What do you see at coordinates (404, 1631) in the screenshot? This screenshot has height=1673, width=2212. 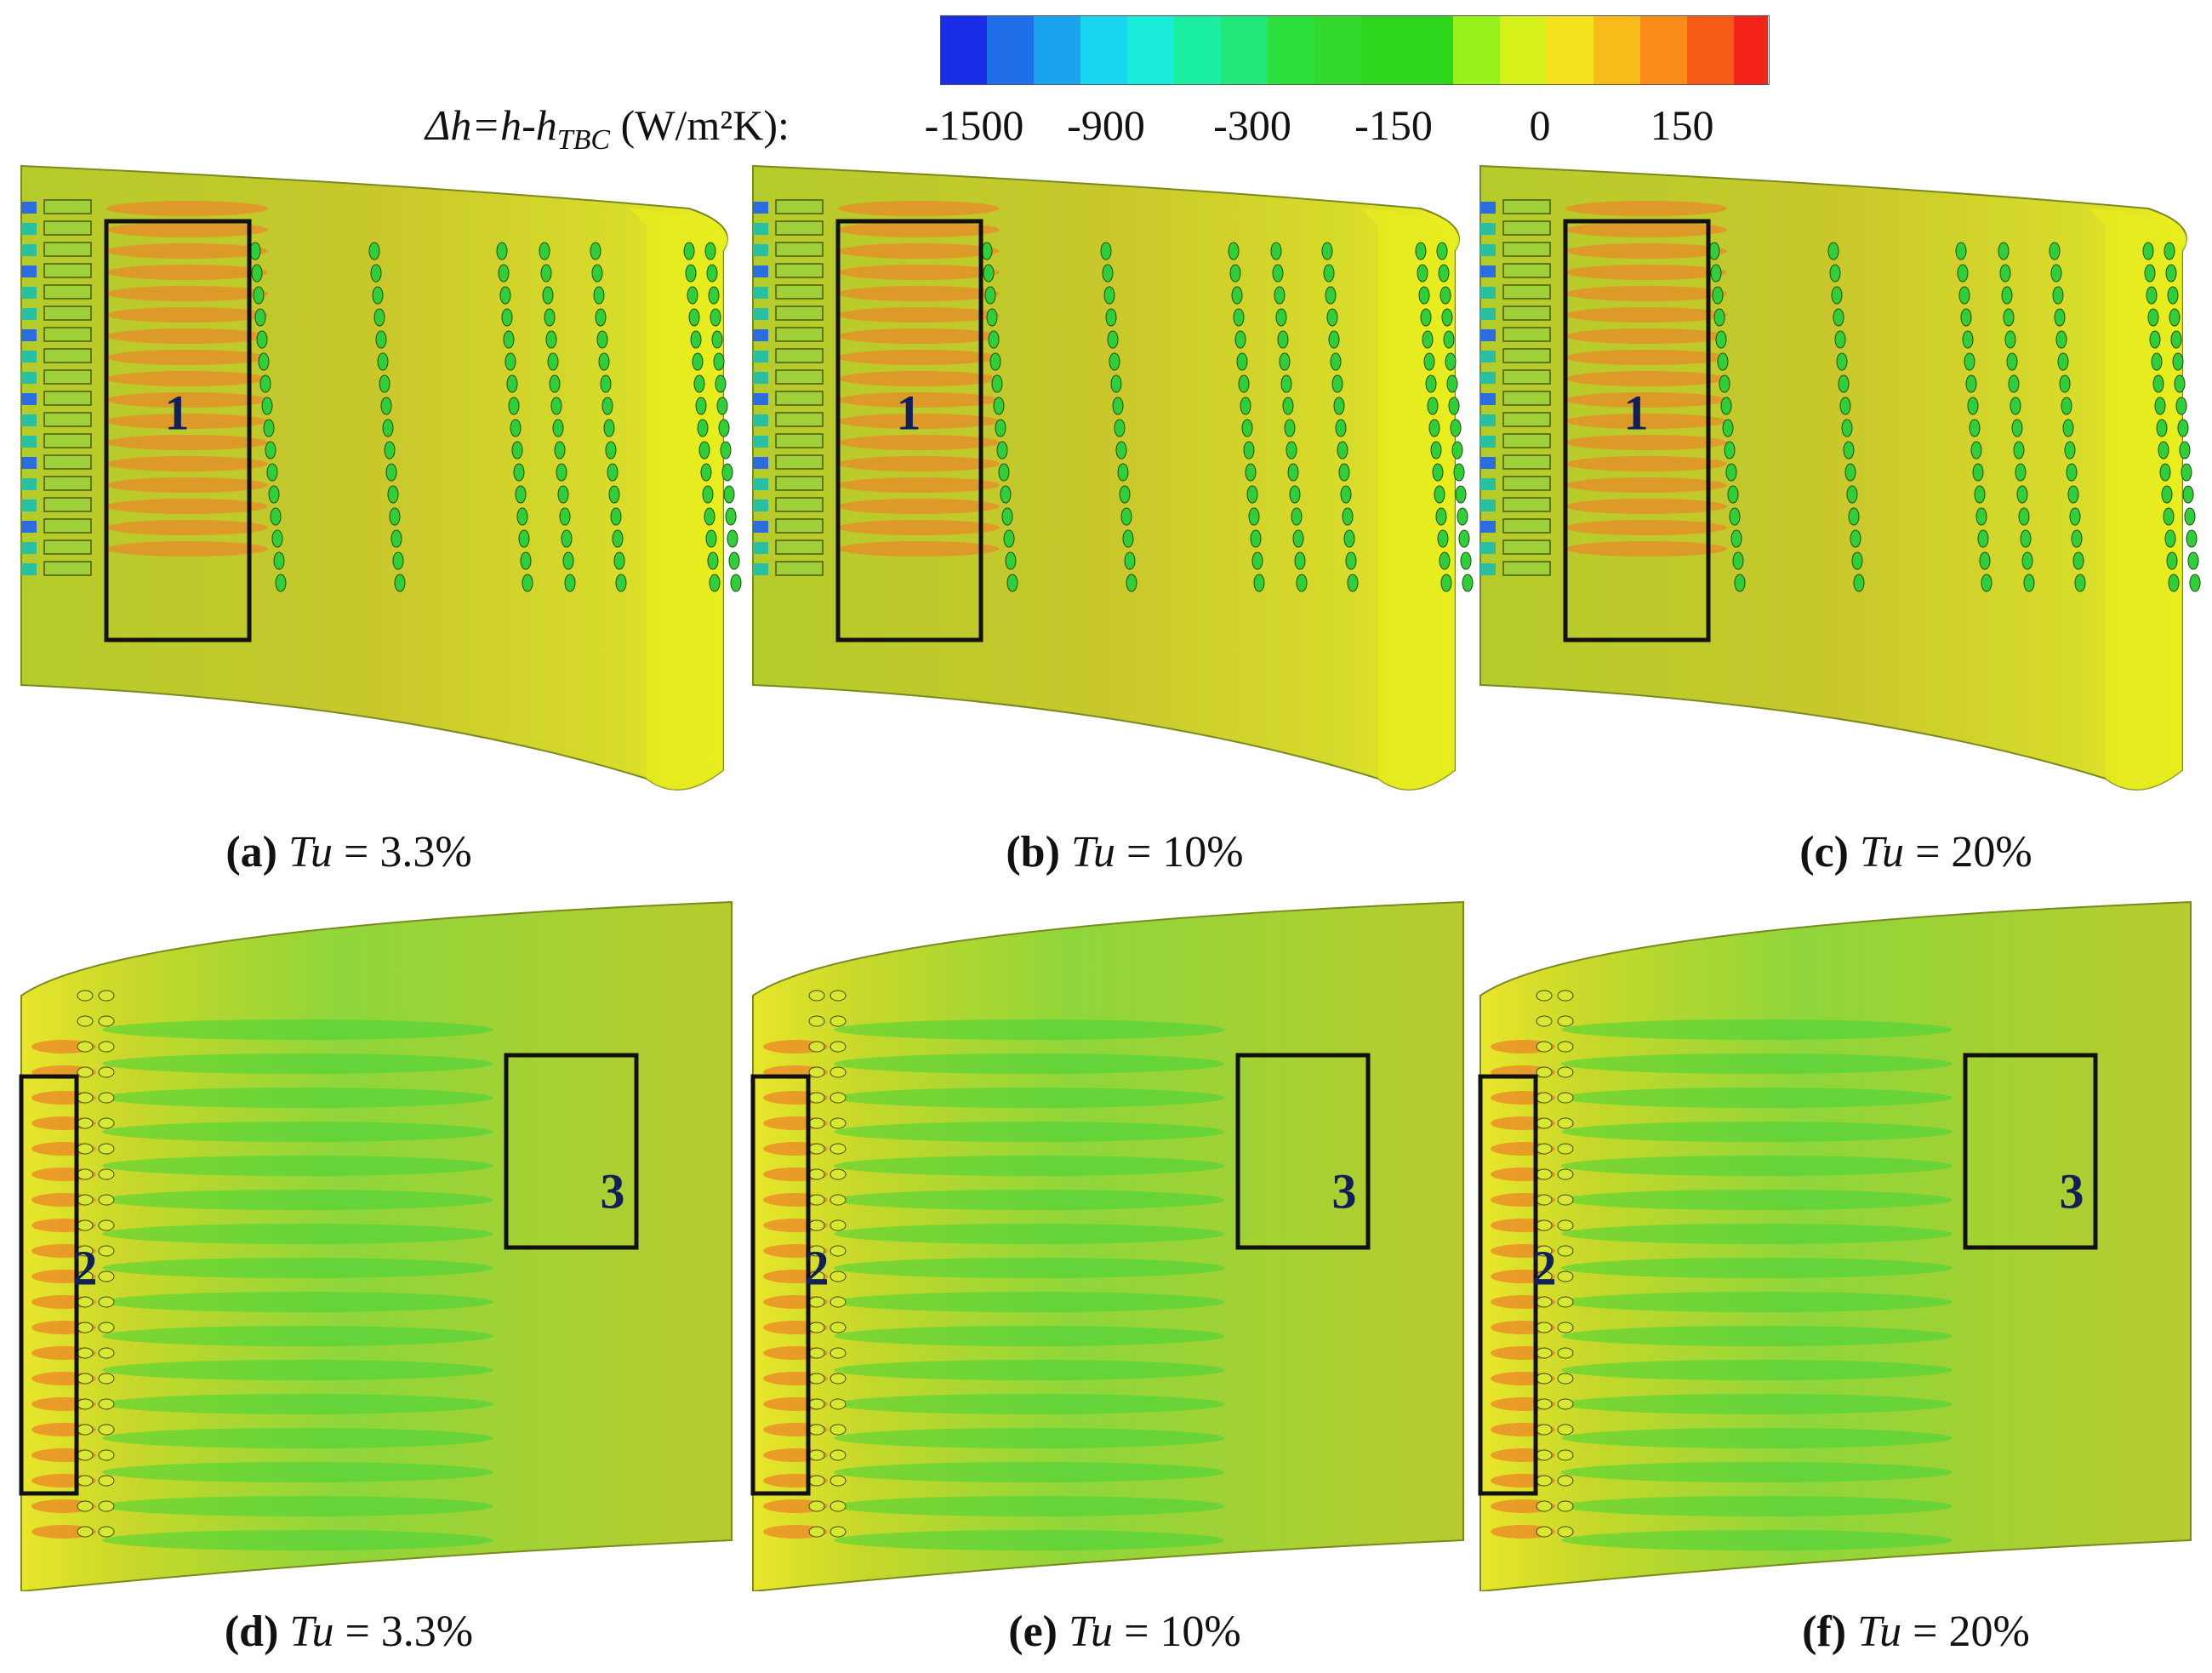 I see `caption-value: = 3.3%` at bounding box center [404, 1631].